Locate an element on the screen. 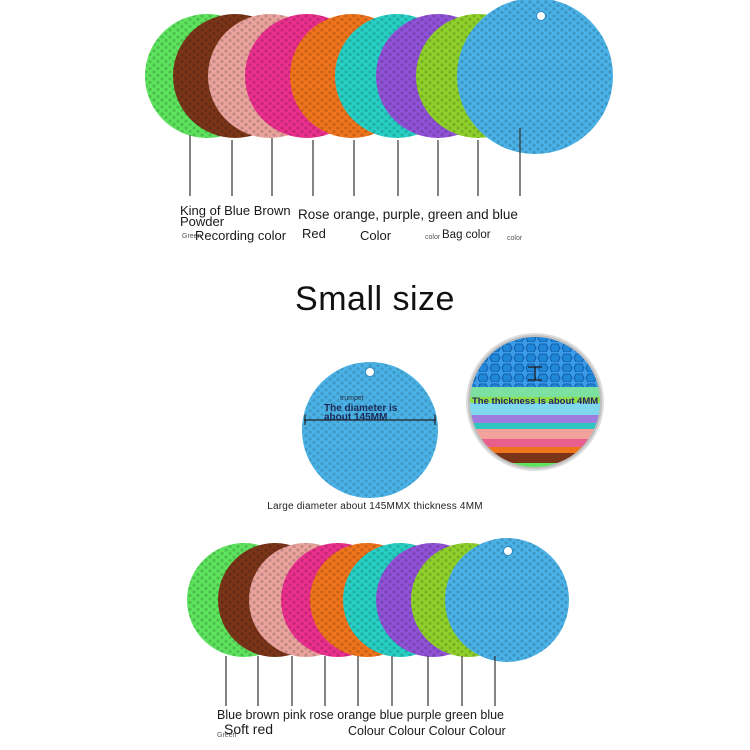 The height and width of the screenshot is (750, 750). label-green-tiny-bottom: Green is located at coordinates (227, 735).